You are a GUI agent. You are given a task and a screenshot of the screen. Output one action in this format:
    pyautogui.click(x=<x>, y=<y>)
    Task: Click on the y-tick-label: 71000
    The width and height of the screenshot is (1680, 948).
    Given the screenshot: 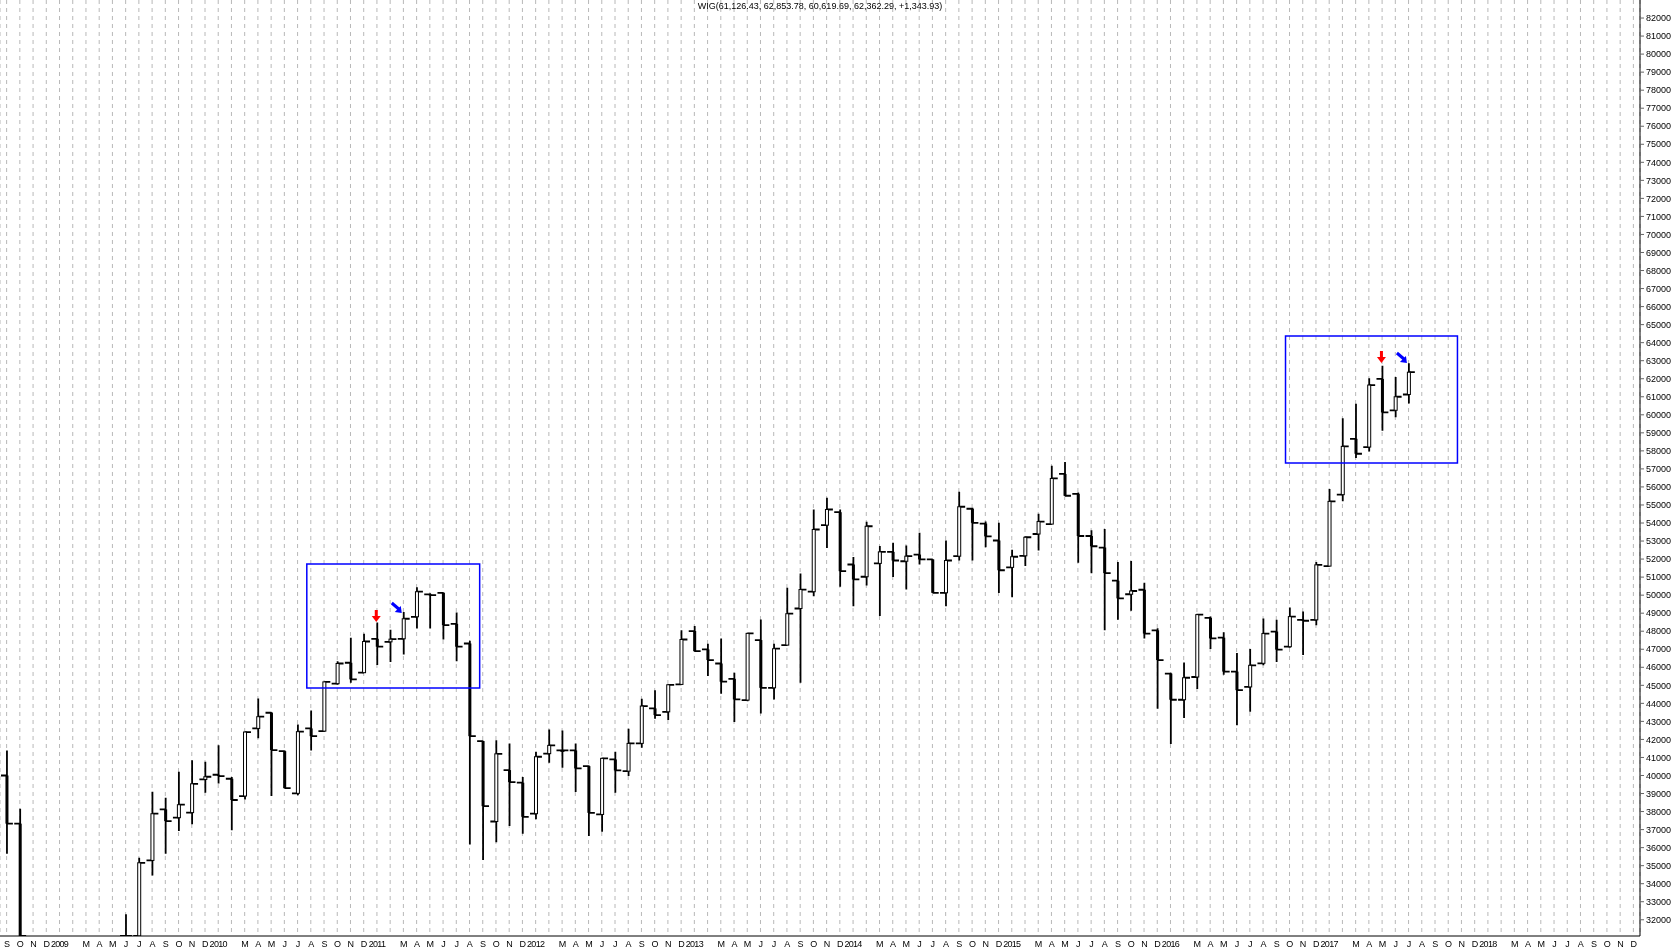 What is the action you would take?
    pyautogui.click(x=1659, y=216)
    